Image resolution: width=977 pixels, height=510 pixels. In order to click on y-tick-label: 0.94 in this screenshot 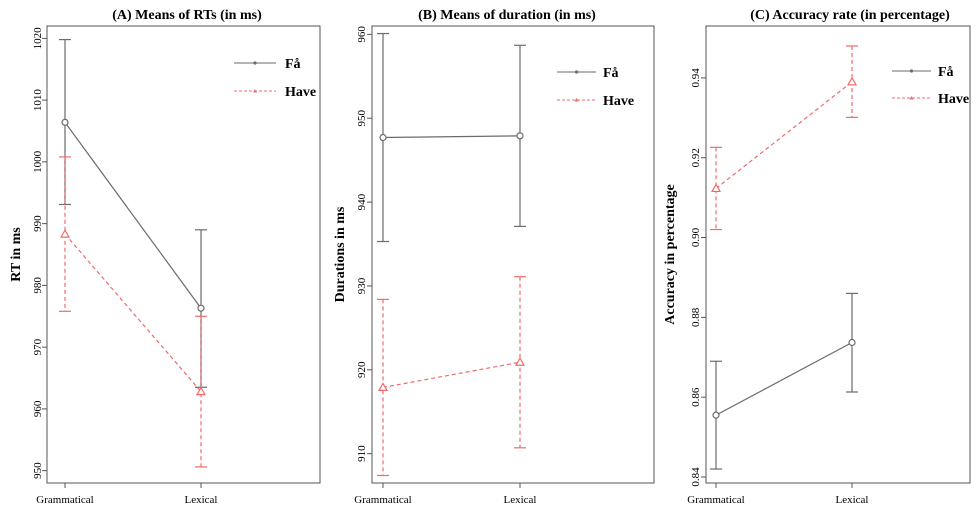, I will do `click(696, 78)`.